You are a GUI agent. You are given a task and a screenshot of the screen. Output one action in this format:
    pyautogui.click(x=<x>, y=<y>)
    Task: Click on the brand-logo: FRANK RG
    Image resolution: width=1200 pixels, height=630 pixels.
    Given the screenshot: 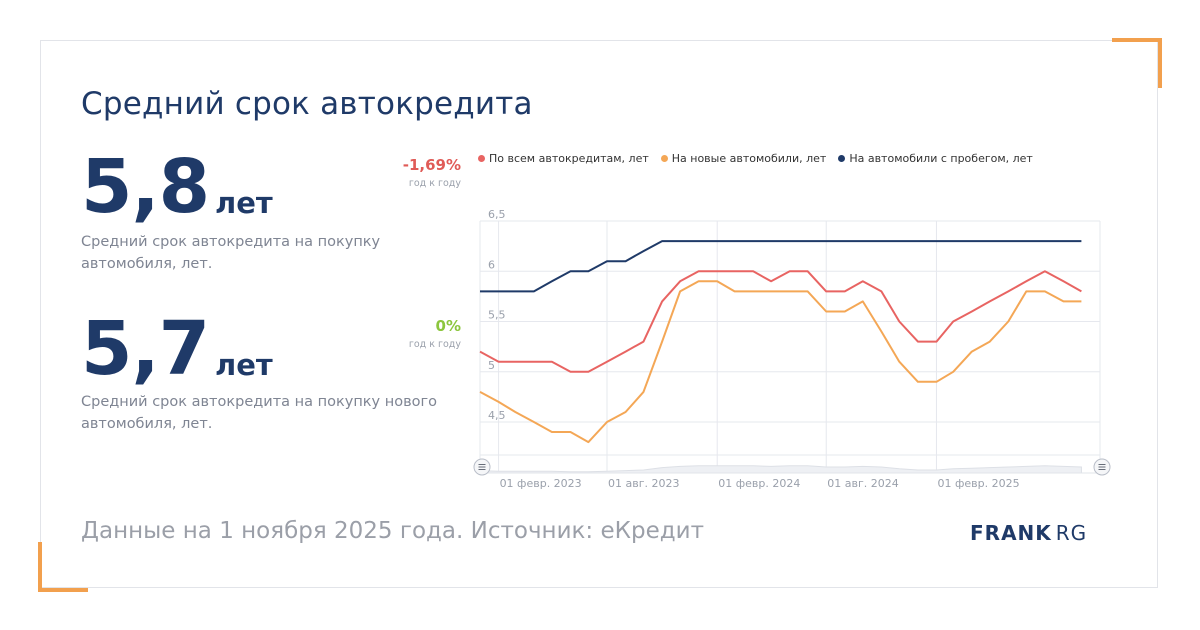 What is the action you would take?
    pyautogui.click(x=1028, y=533)
    